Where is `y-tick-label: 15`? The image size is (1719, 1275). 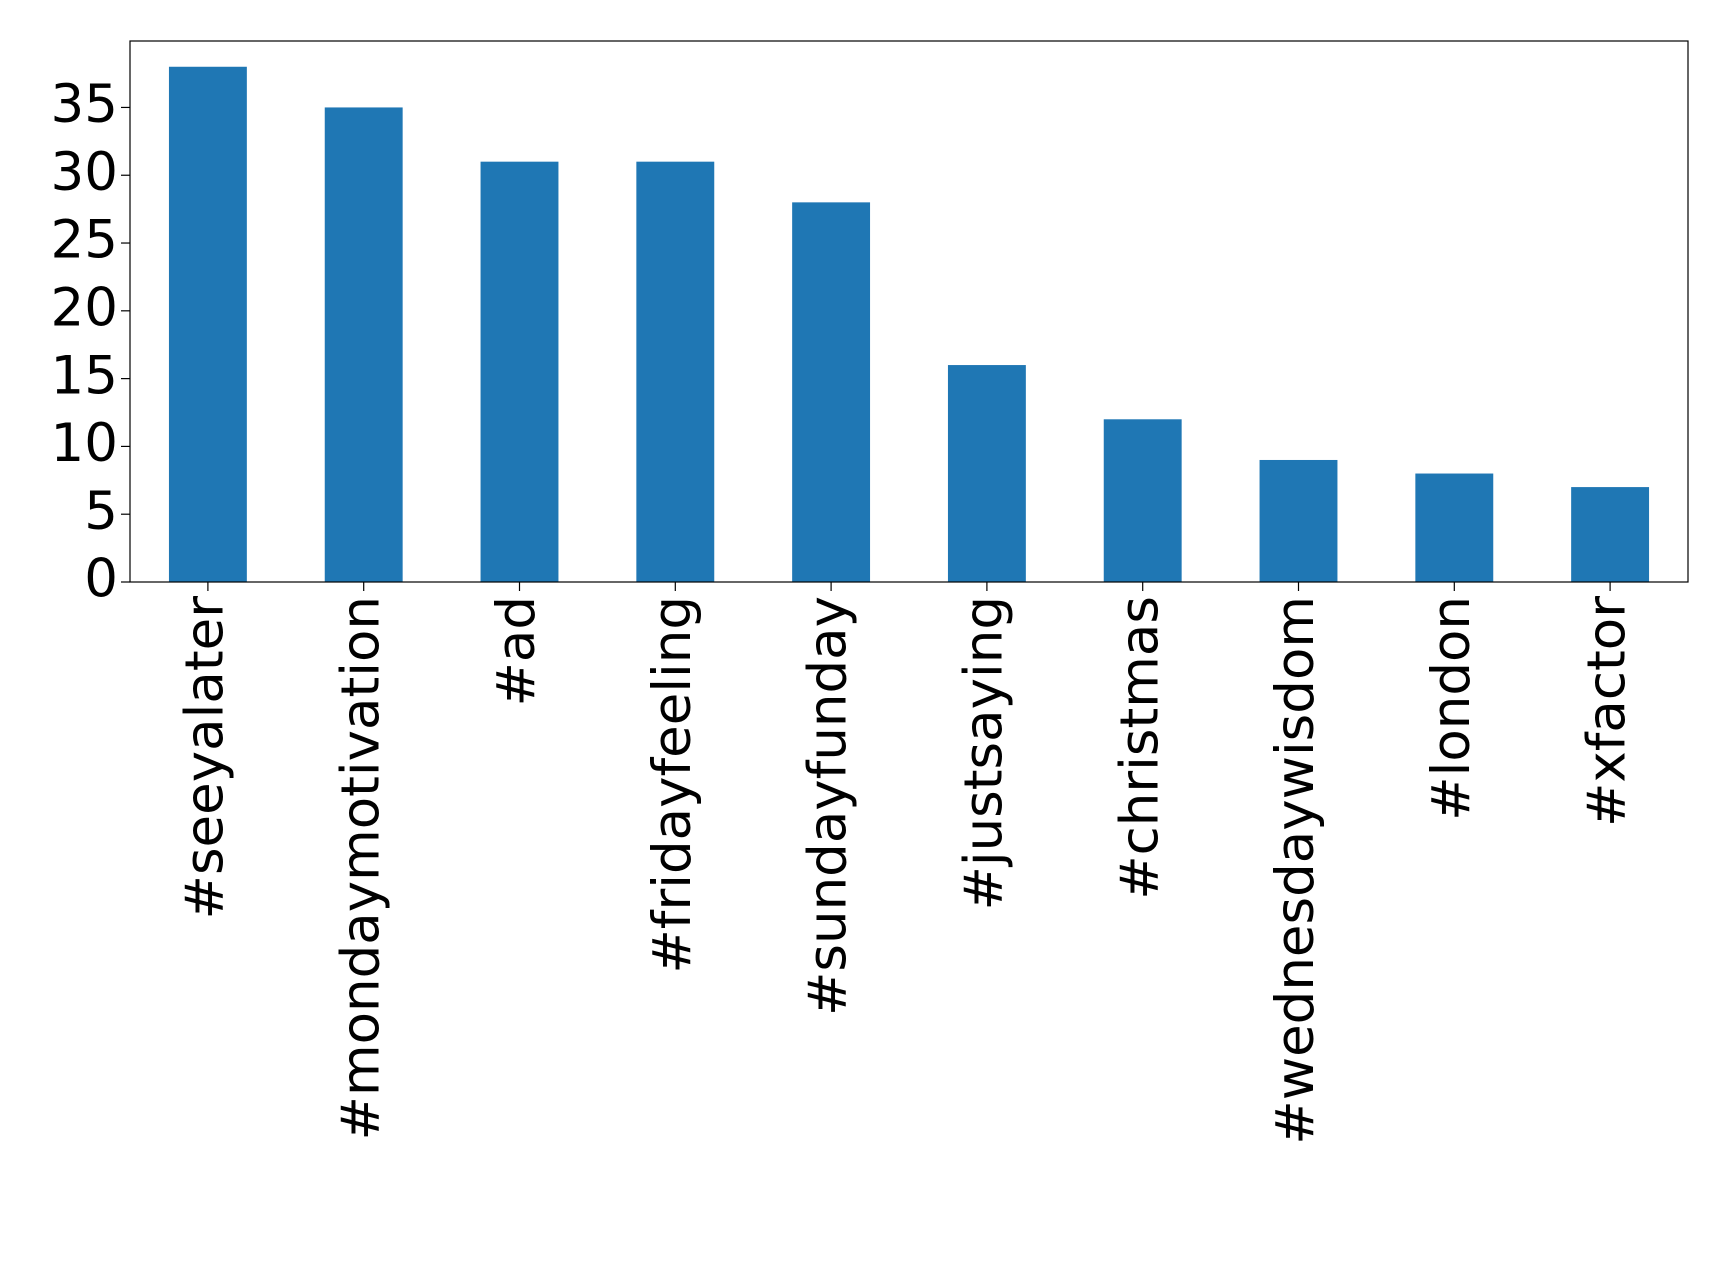
y-tick-label: 15 is located at coordinates (84, 375).